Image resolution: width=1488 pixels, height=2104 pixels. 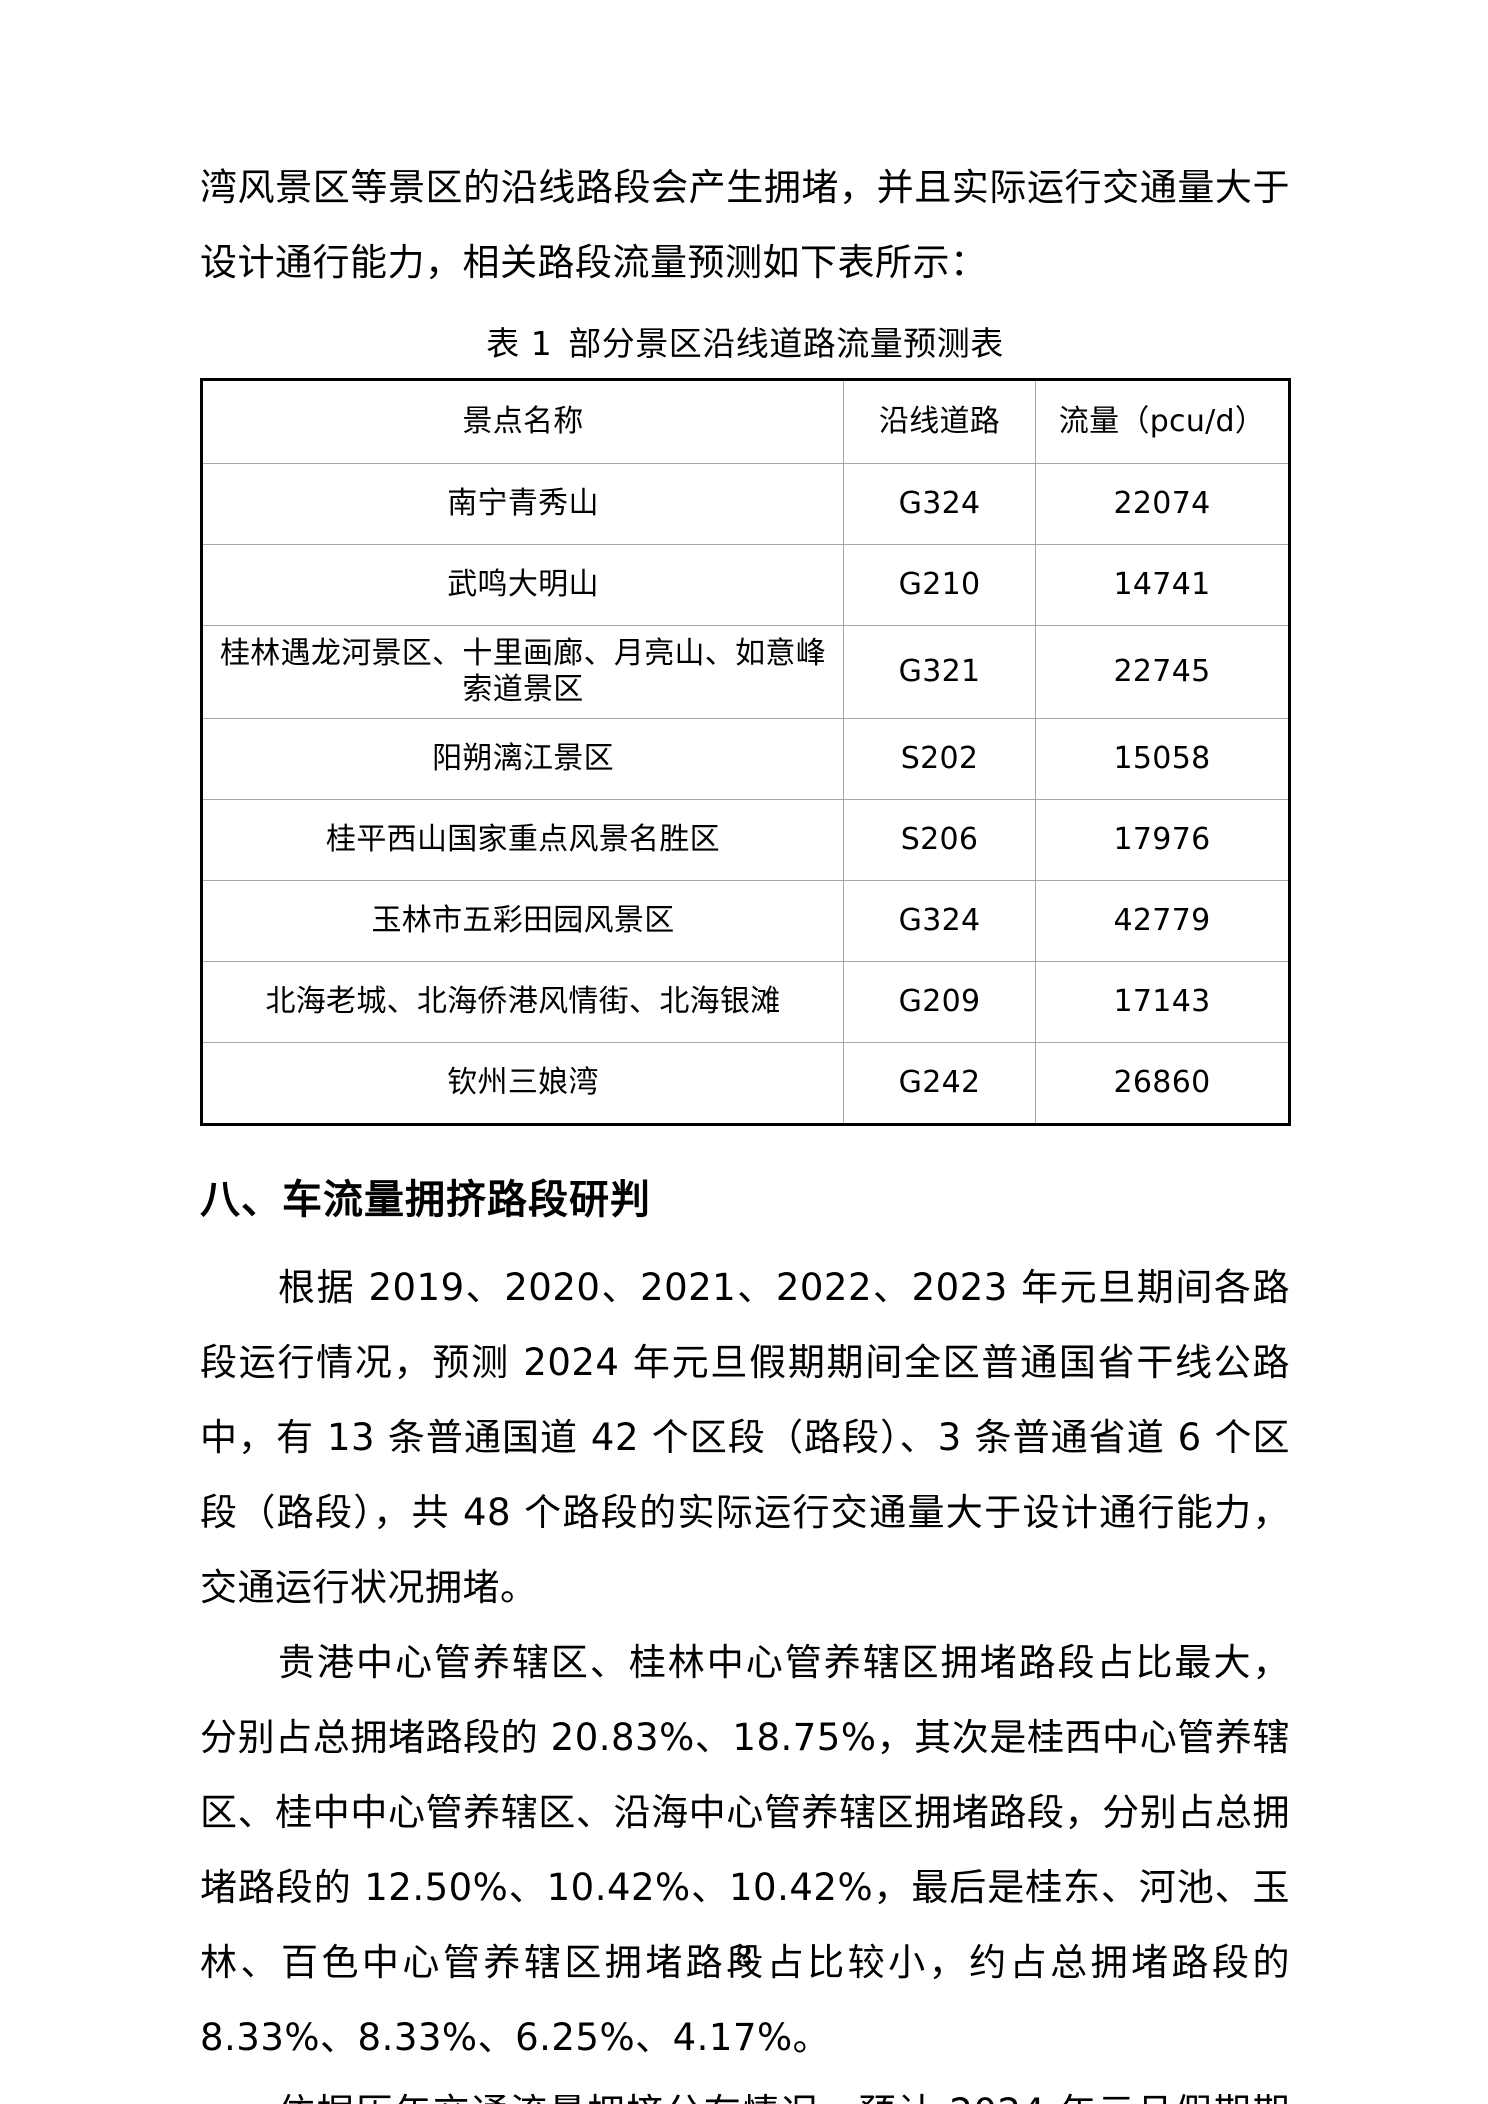 I want to click on cell-flow: 14741, so click(x=1163, y=585).